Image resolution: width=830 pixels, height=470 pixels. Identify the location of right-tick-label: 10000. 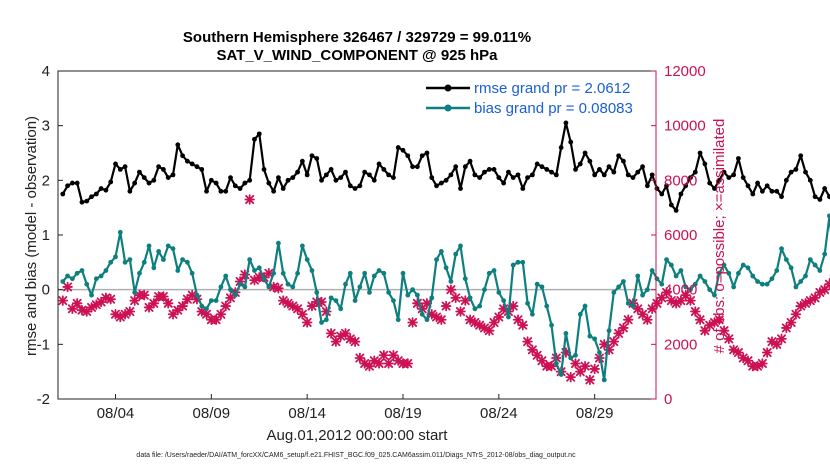
(685, 126).